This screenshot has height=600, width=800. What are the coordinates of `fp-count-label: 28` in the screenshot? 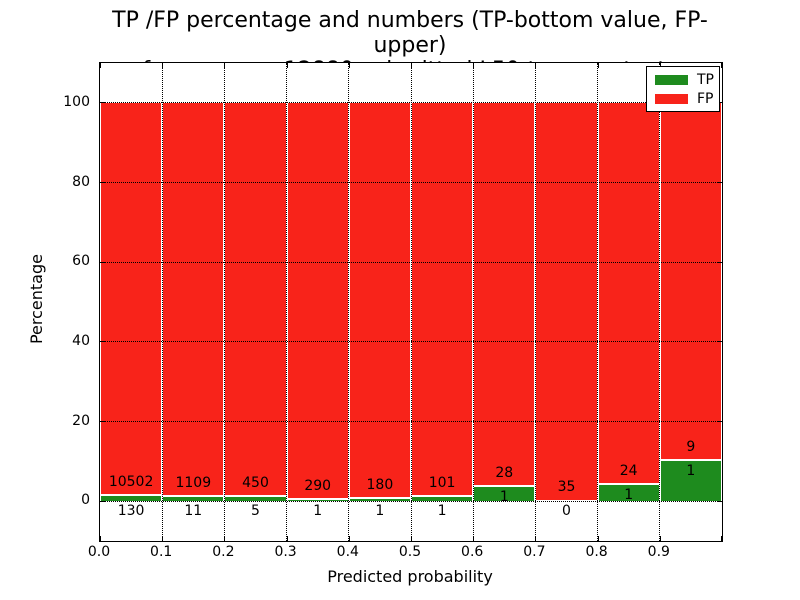 It's located at (504, 473).